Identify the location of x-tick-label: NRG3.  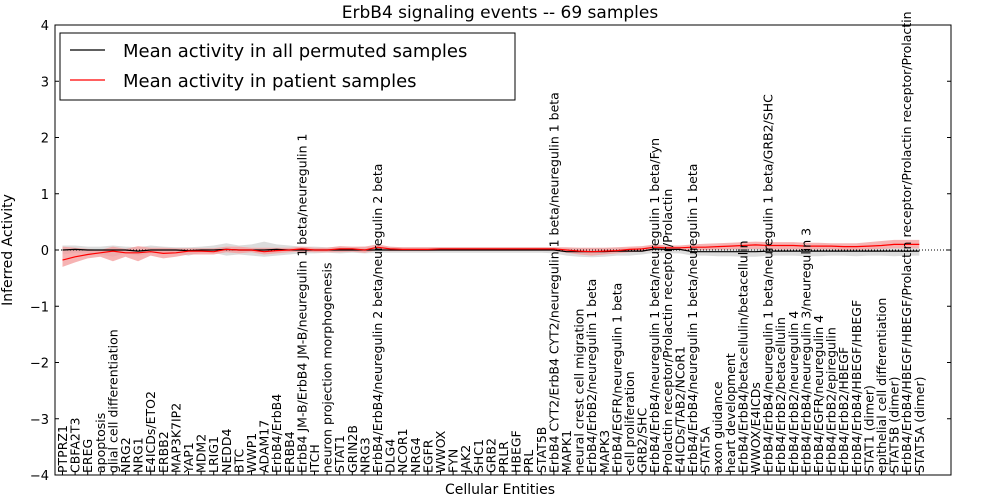
(364, 455).